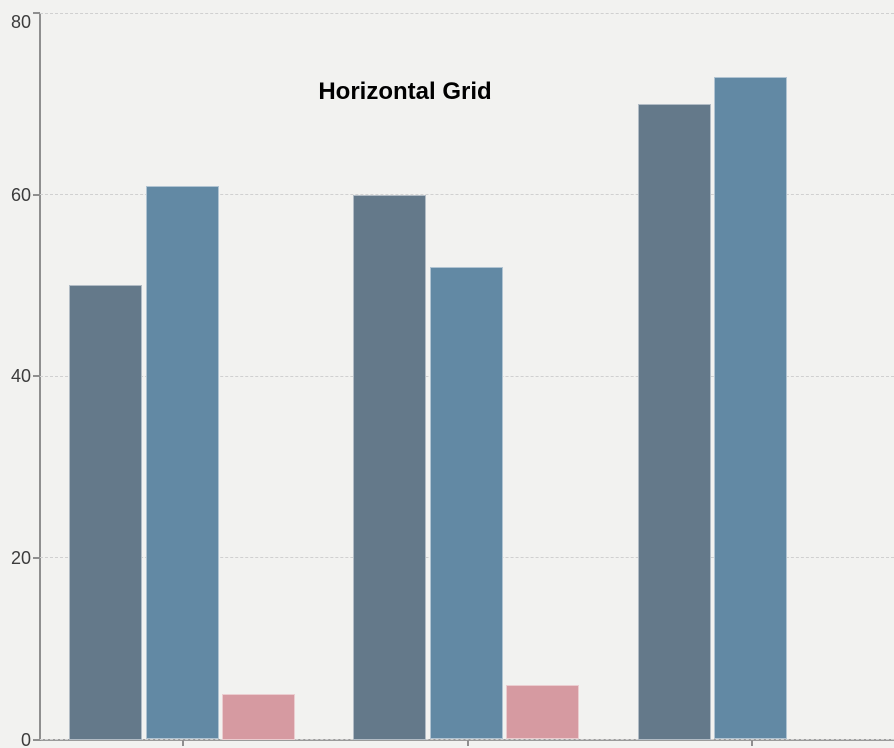 This screenshot has width=894, height=748. I want to click on chart-title: Horizontal Grid, so click(405, 91).